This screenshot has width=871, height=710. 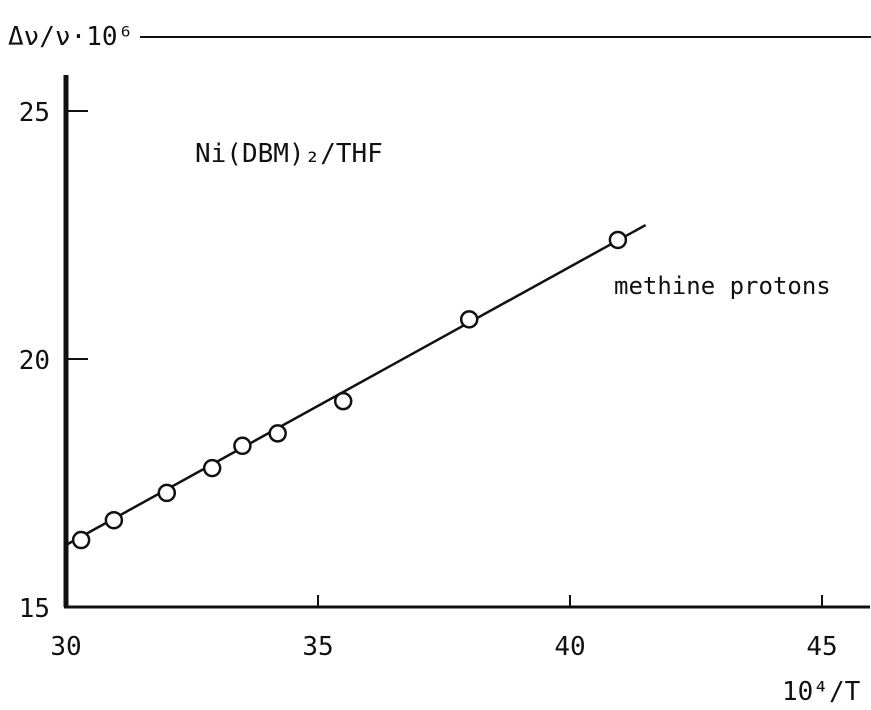 What do you see at coordinates (34, 361) in the screenshot?
I see `y-tick-label-20: 20` at bounding box center [34, 361].